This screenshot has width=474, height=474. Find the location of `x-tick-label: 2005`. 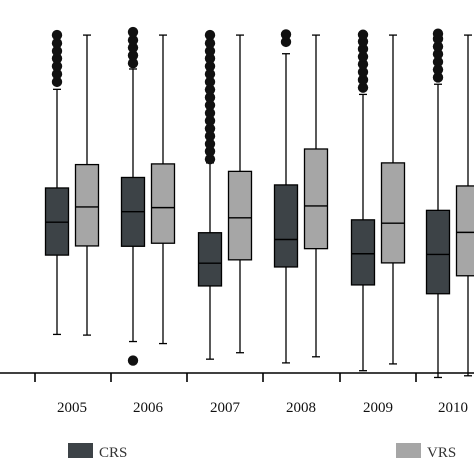

x-tick-label: 2005 is located at coordinates (72, 408).